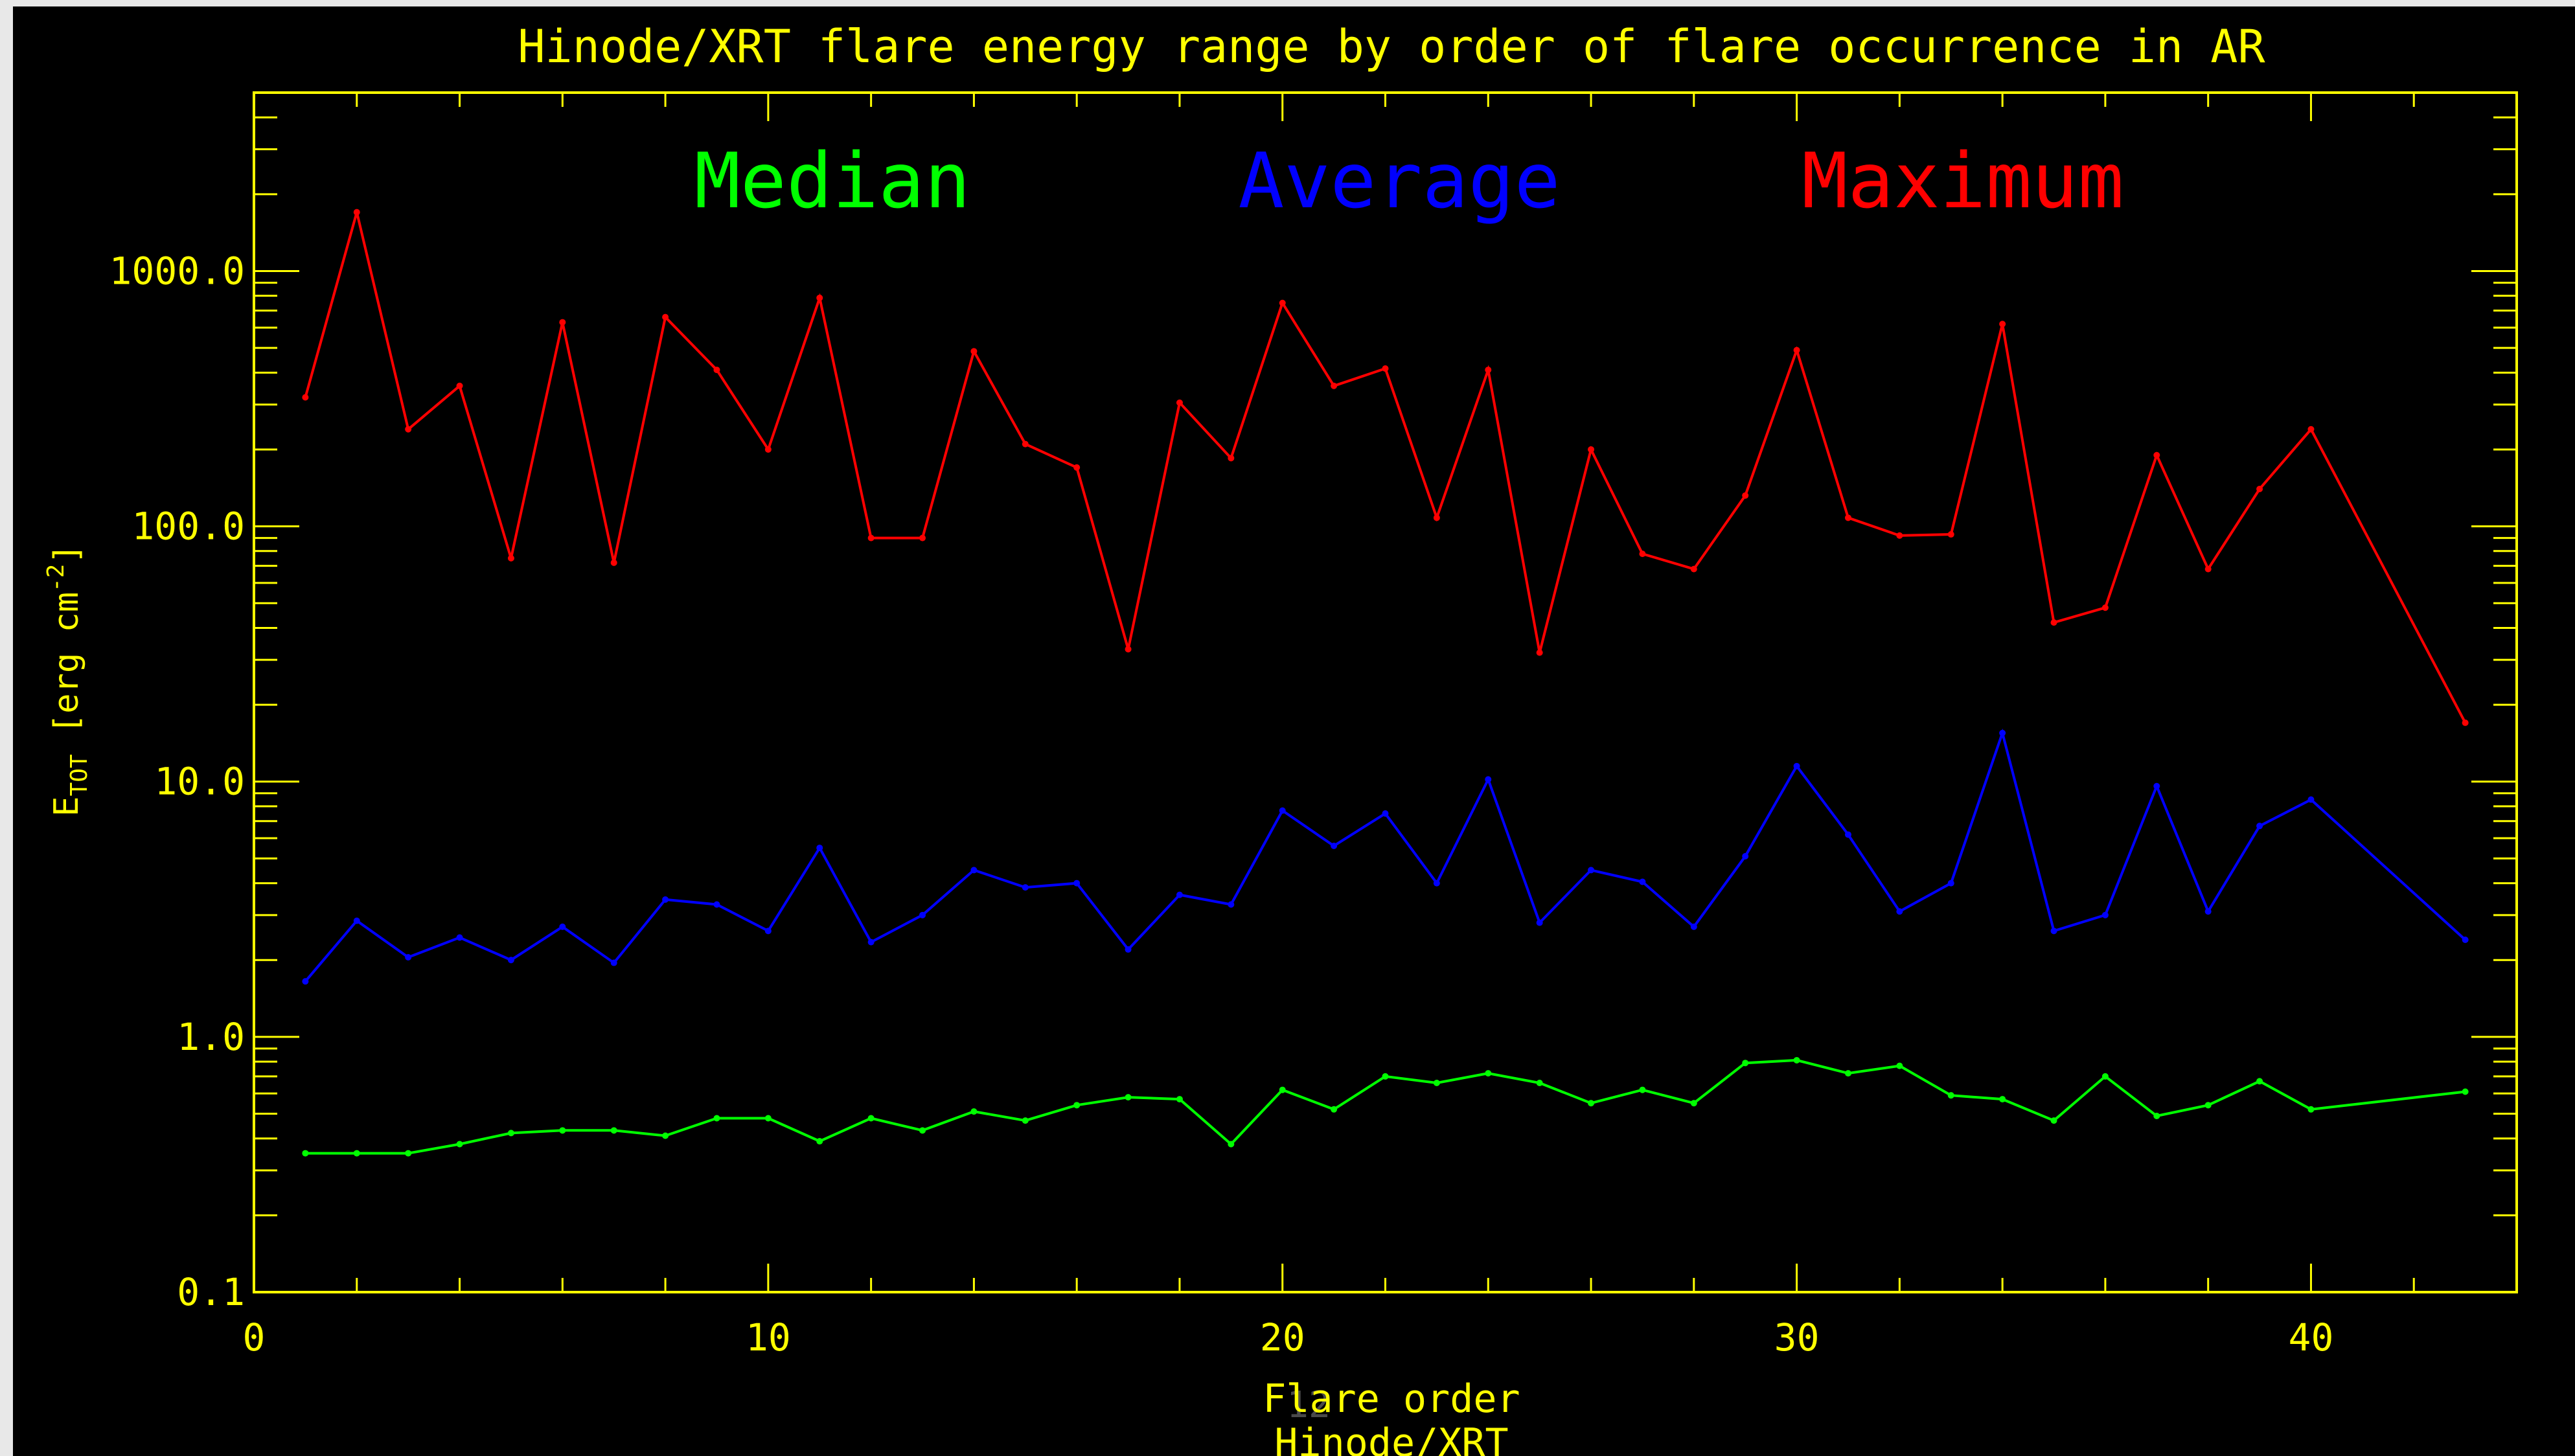  Describe the element at coordinates (66, 553) in the screenshot. I see `y-axis-label-unit-close: ]` at that location.